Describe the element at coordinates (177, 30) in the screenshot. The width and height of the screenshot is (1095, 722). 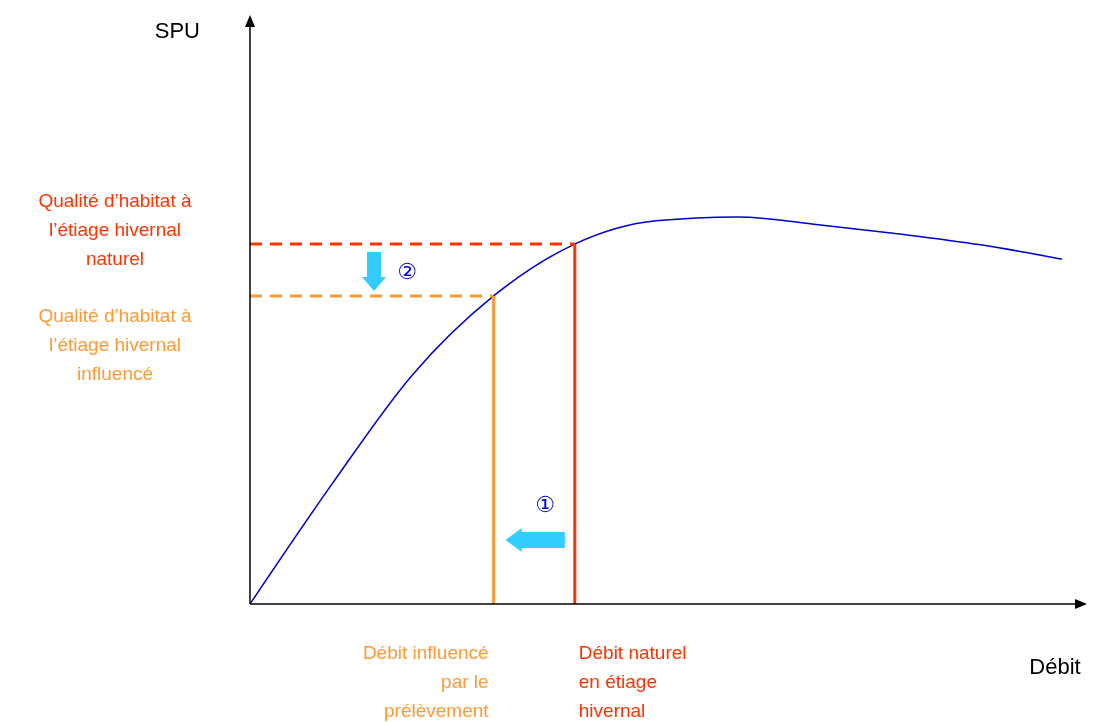
I see `text: SPU` at that location.